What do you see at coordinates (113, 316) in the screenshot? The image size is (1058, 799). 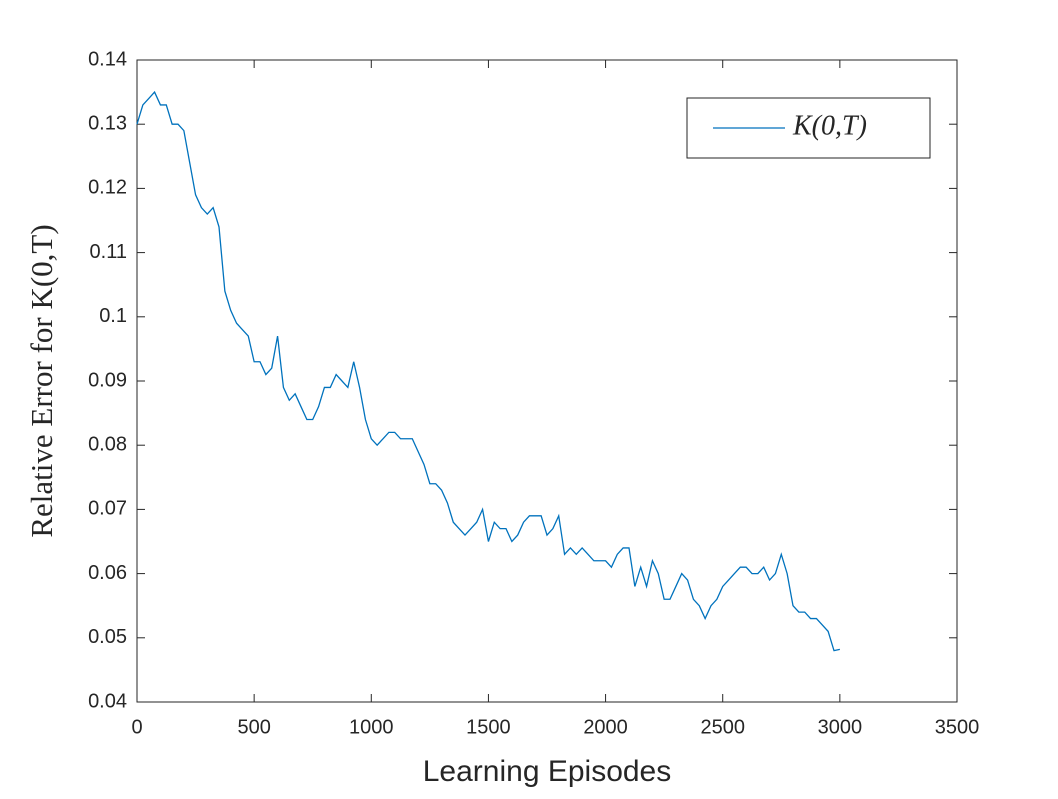 I see `y-tick-label: 0.1` at bounding box center [113, 316].